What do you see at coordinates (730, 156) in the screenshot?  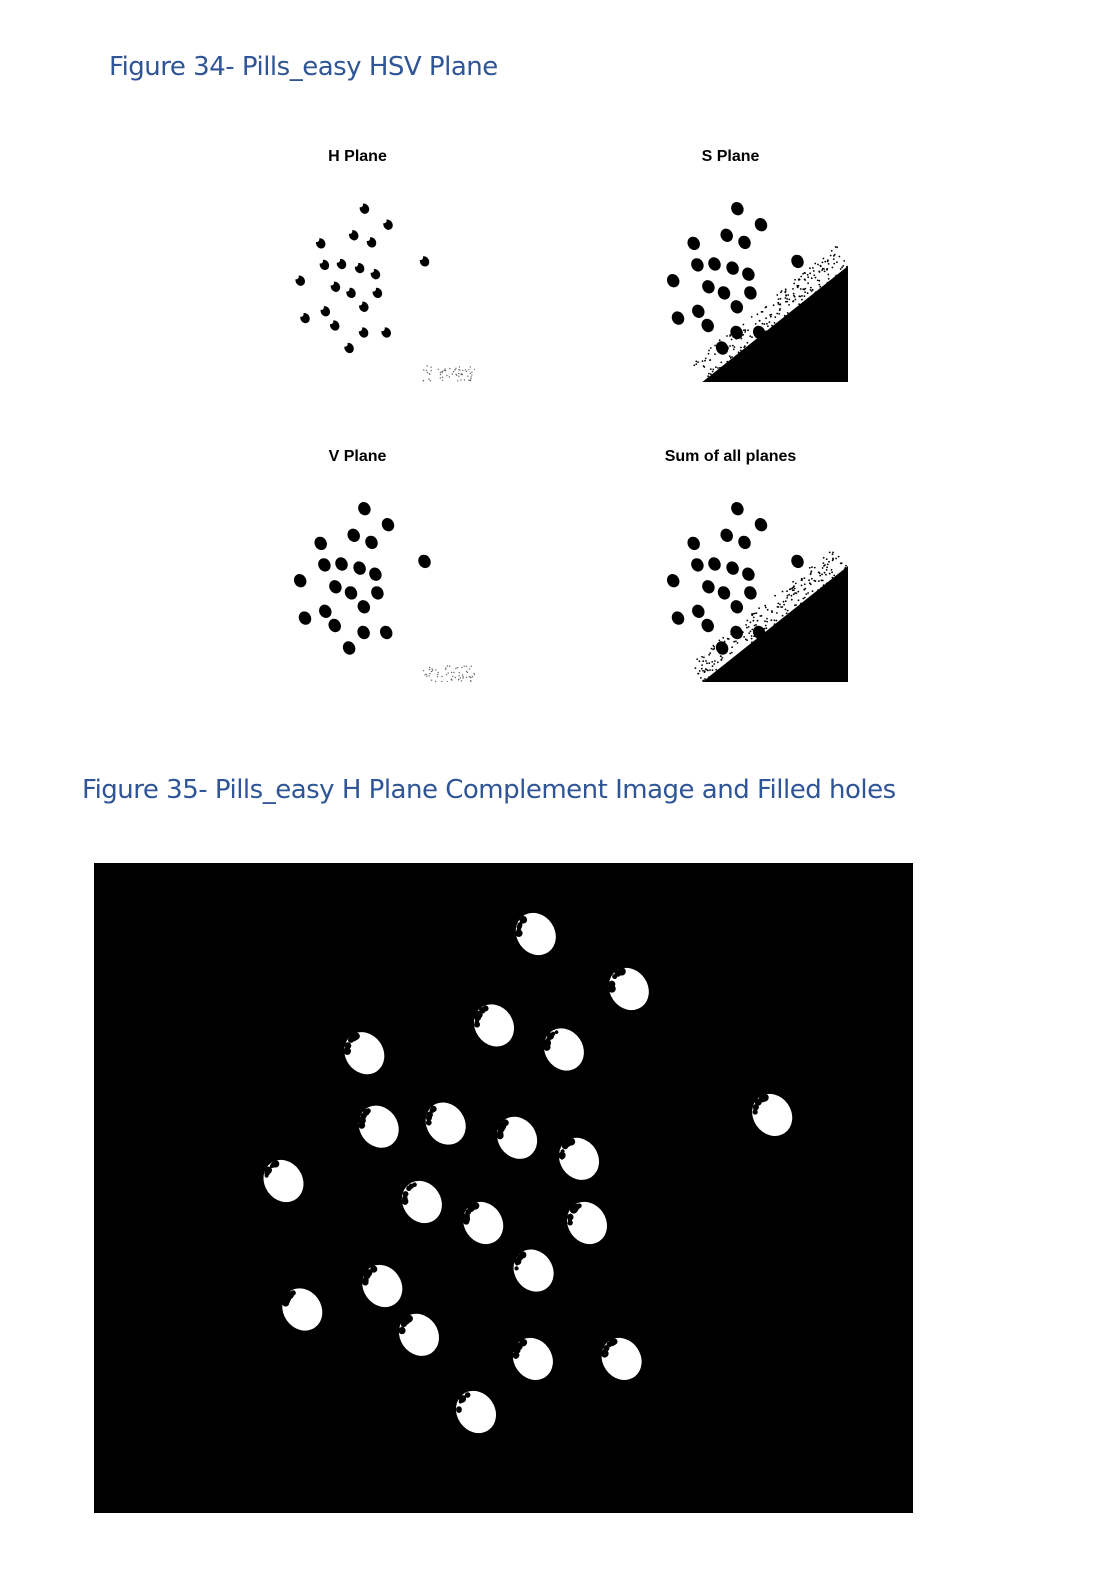 I see `s-plane-title: S Plane` at bounding box center [730, 156].